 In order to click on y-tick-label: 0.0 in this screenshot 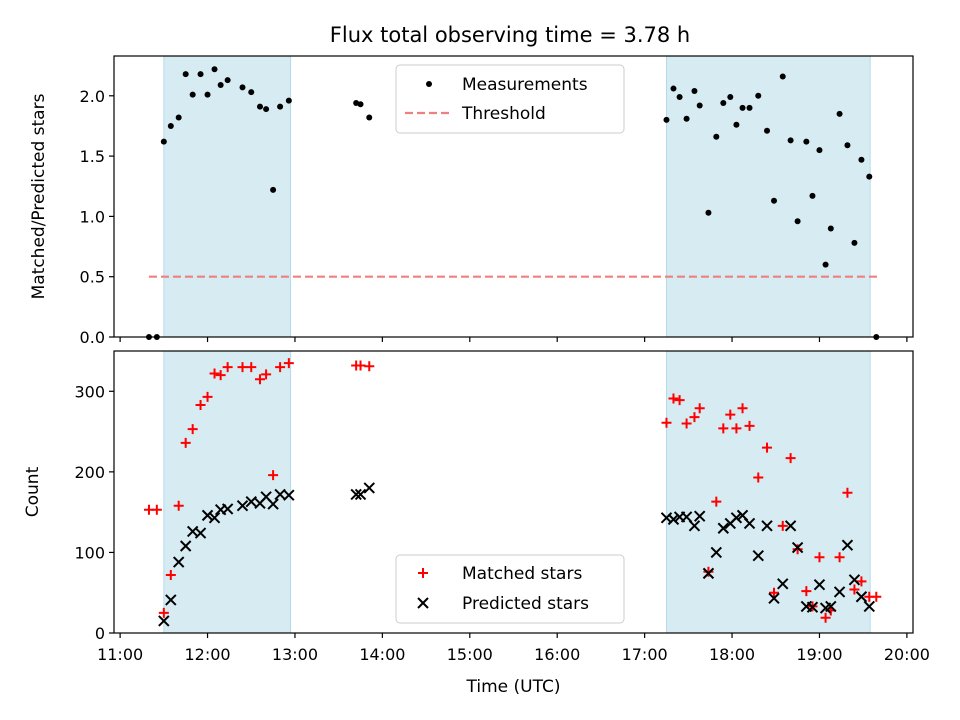, I will do `click(92, 337)`.